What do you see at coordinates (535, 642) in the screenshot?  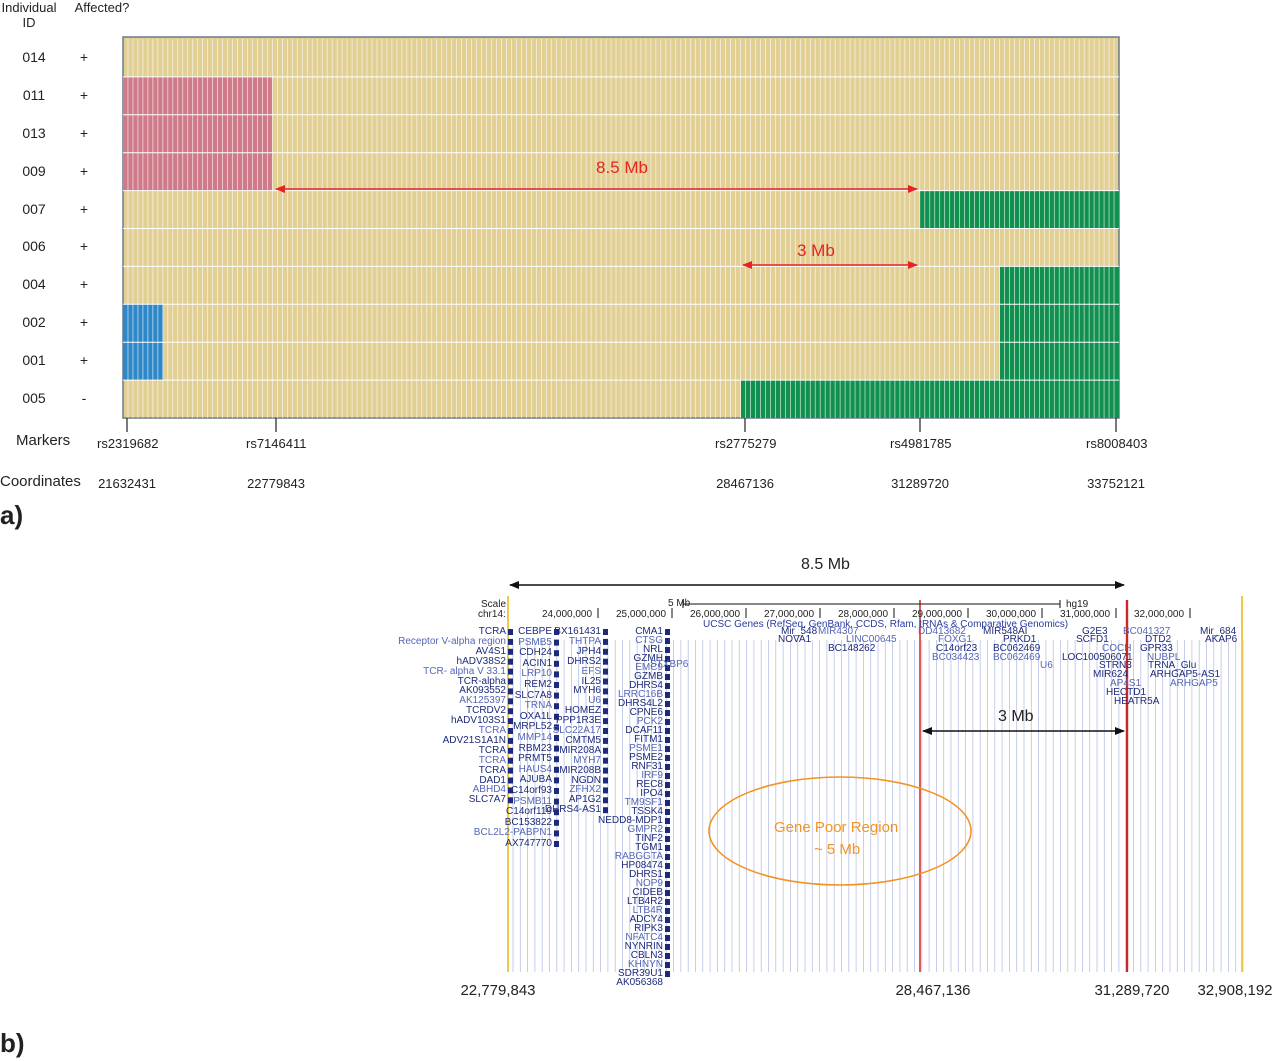 I see `gene-label: PSMB5` at bounding box center [535, 642].